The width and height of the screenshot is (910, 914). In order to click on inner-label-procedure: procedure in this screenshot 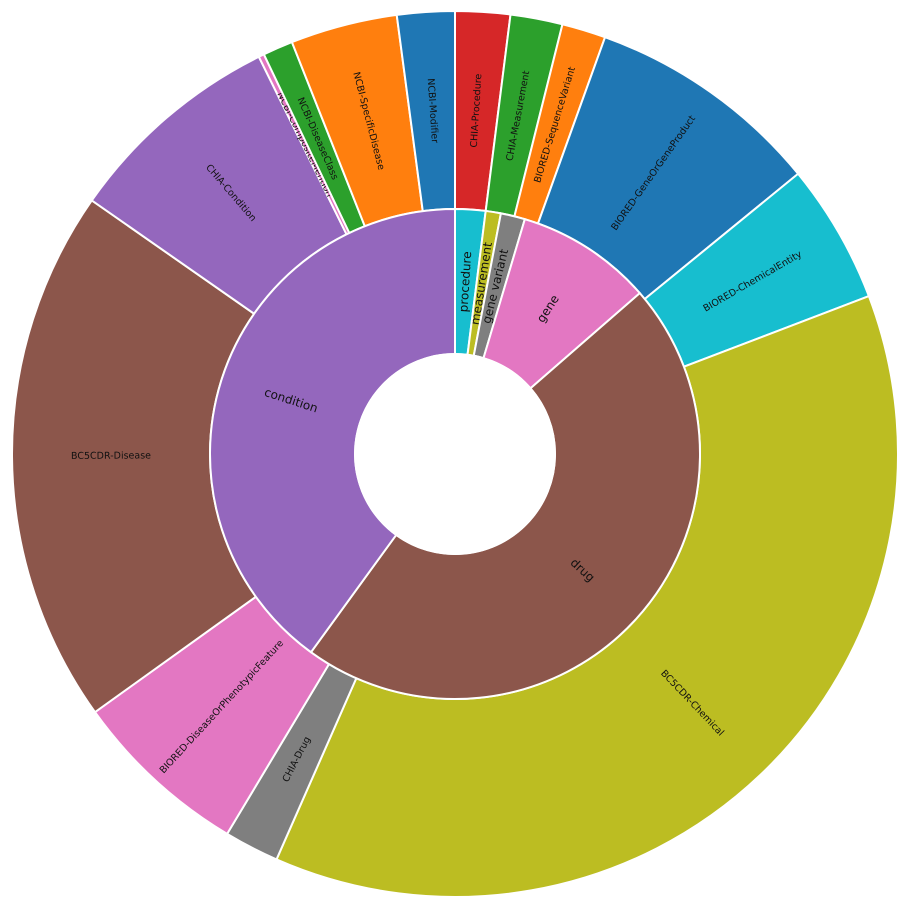, I will do `click(465, 282)`.